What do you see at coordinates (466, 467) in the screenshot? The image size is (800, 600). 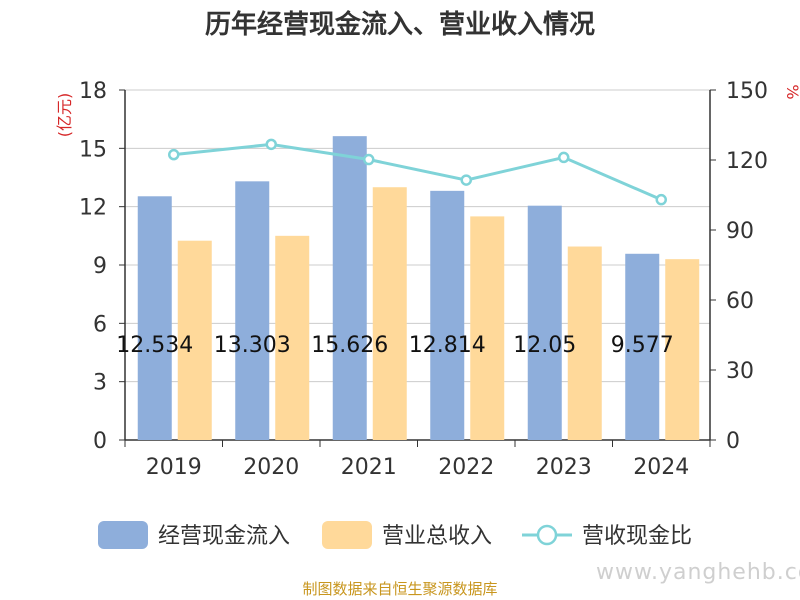 I see `x-tick-label: 2022` at bounding box center [466, 467].